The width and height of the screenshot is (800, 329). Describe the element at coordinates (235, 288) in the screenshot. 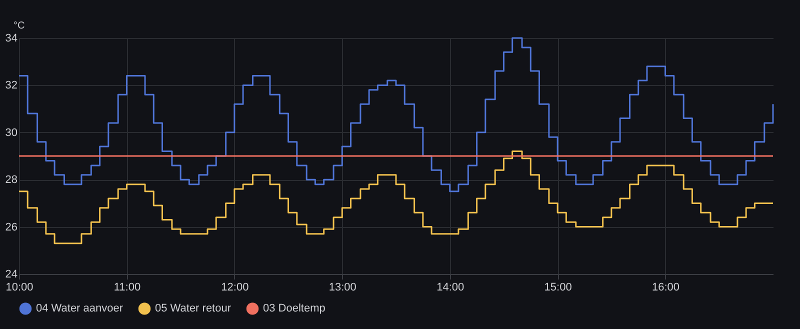

I see `x-tick-label: 12:00` at that location.